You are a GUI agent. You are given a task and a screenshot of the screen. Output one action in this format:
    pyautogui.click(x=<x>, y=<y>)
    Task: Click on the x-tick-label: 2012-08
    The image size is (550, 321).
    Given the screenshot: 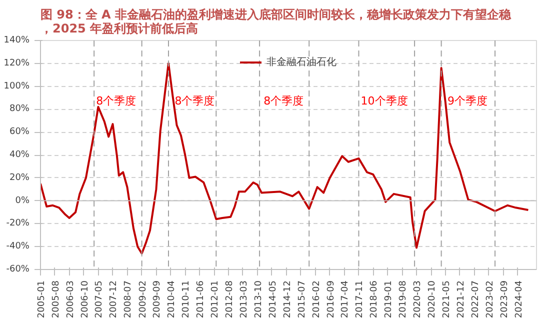 What is the action you would take?
    pyautogui.click(x=230, y=299)
    